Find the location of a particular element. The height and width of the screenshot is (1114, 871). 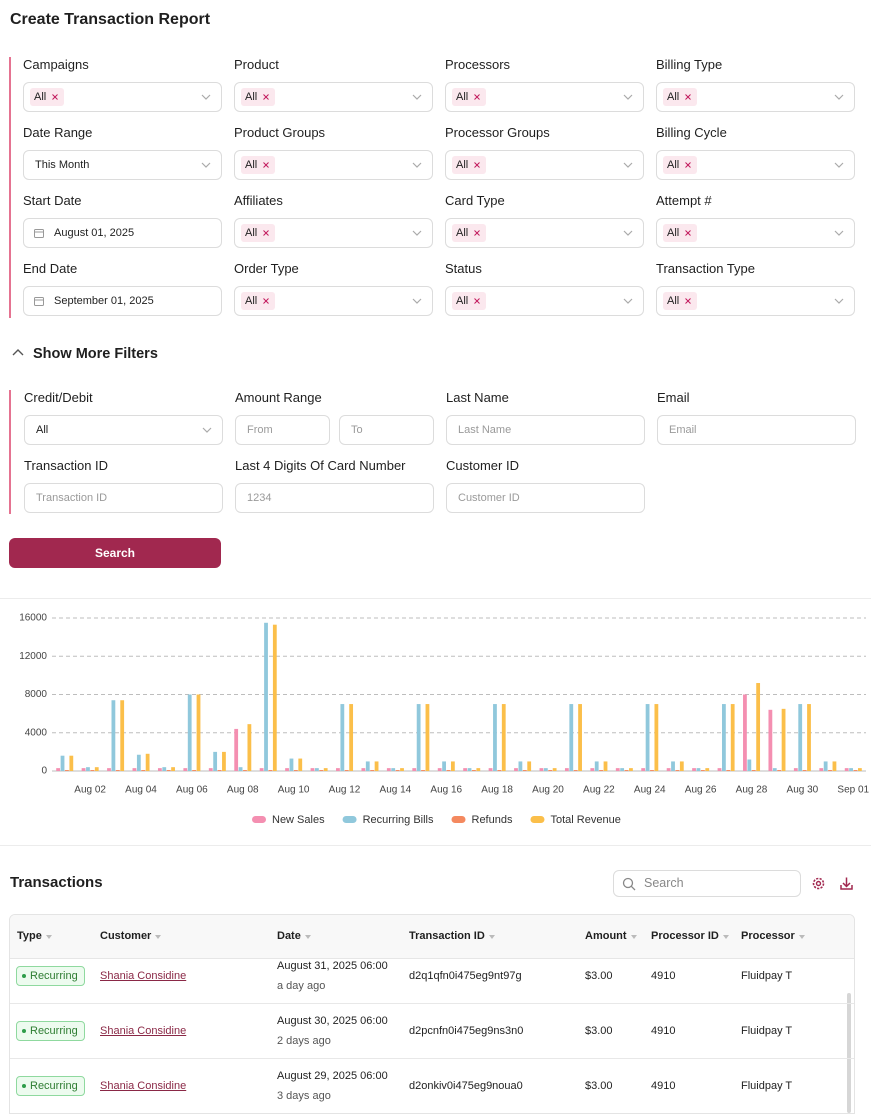

text-input: Last Name is located at coordinates (545, 430).